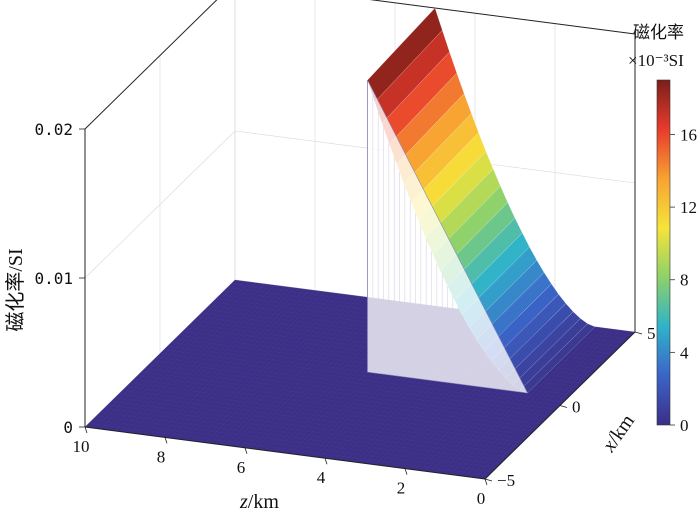 The width and height of the screenshot is (700, 517). Describe the element at coordinates (259, 502) in the screenshot. I see `x-axis-label: z/km` at that location.